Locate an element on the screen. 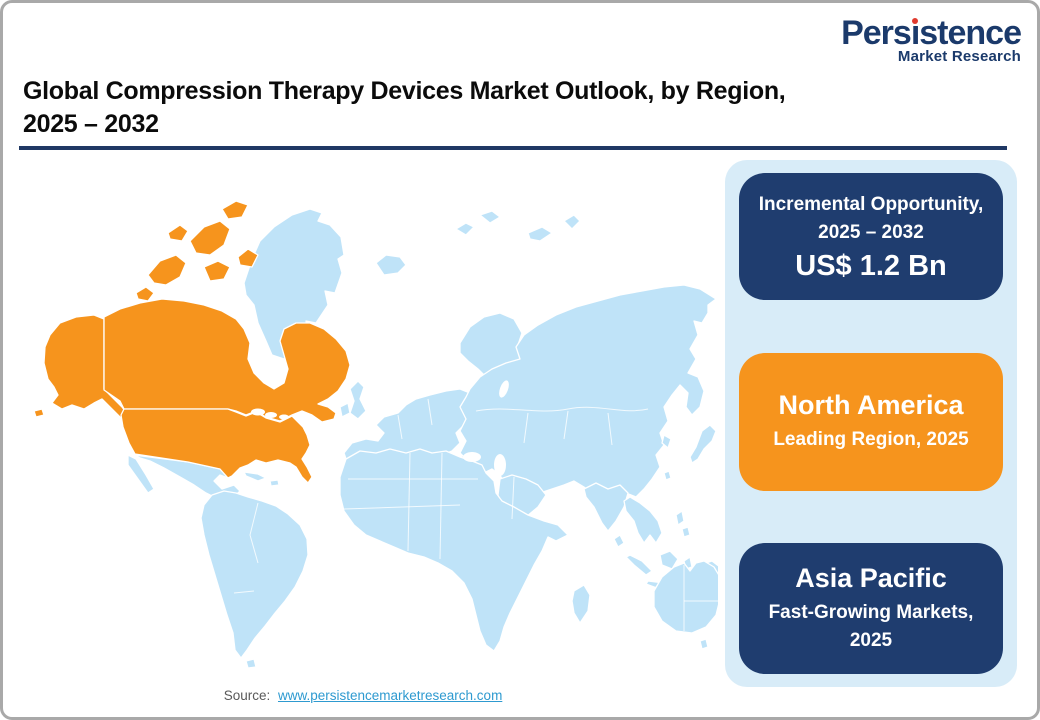  map-arctic-island-f is located at coordinates (145, 294).